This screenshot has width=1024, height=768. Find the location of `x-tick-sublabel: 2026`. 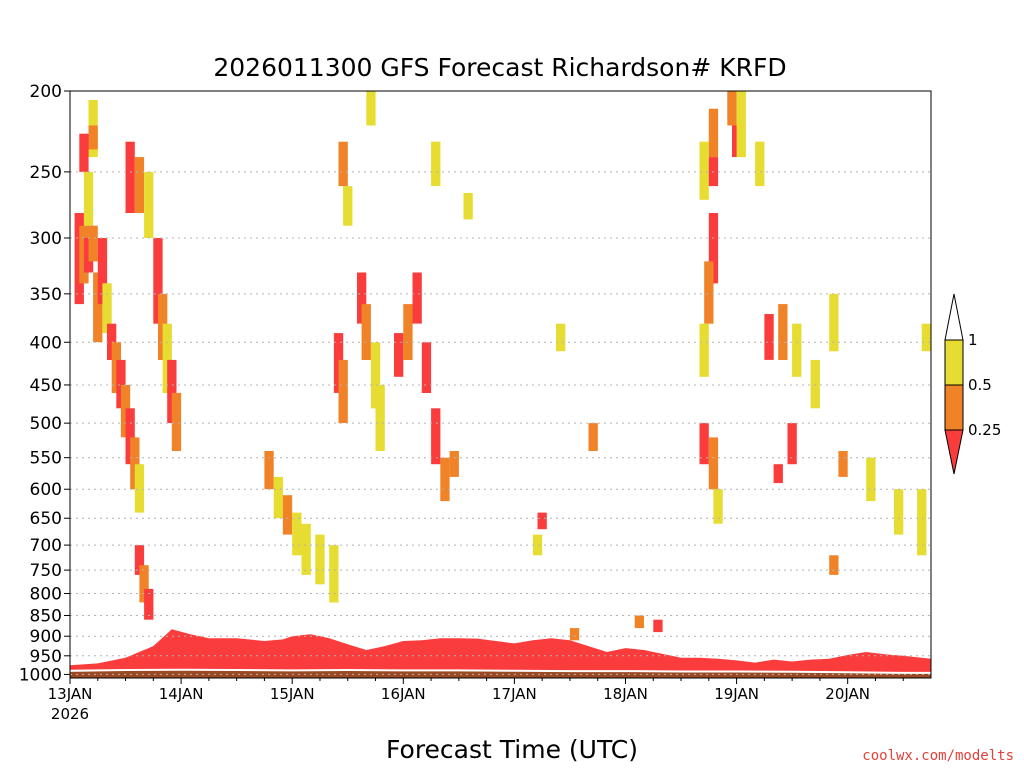

x-tick-sublabel: 2026 is located at coordinates (70, 714).